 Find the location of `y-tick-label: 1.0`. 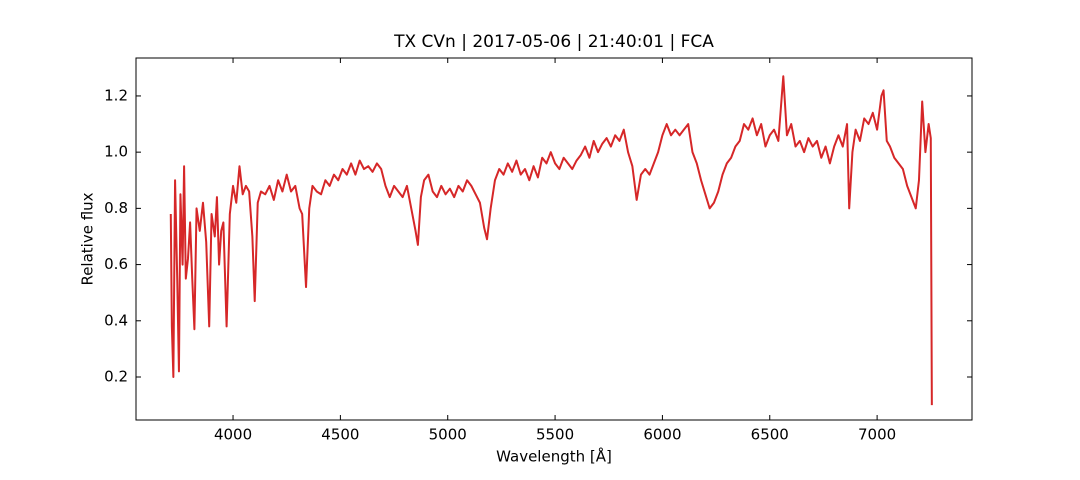

y-tick-label: 1.0 is located at coordinates (116, 152).